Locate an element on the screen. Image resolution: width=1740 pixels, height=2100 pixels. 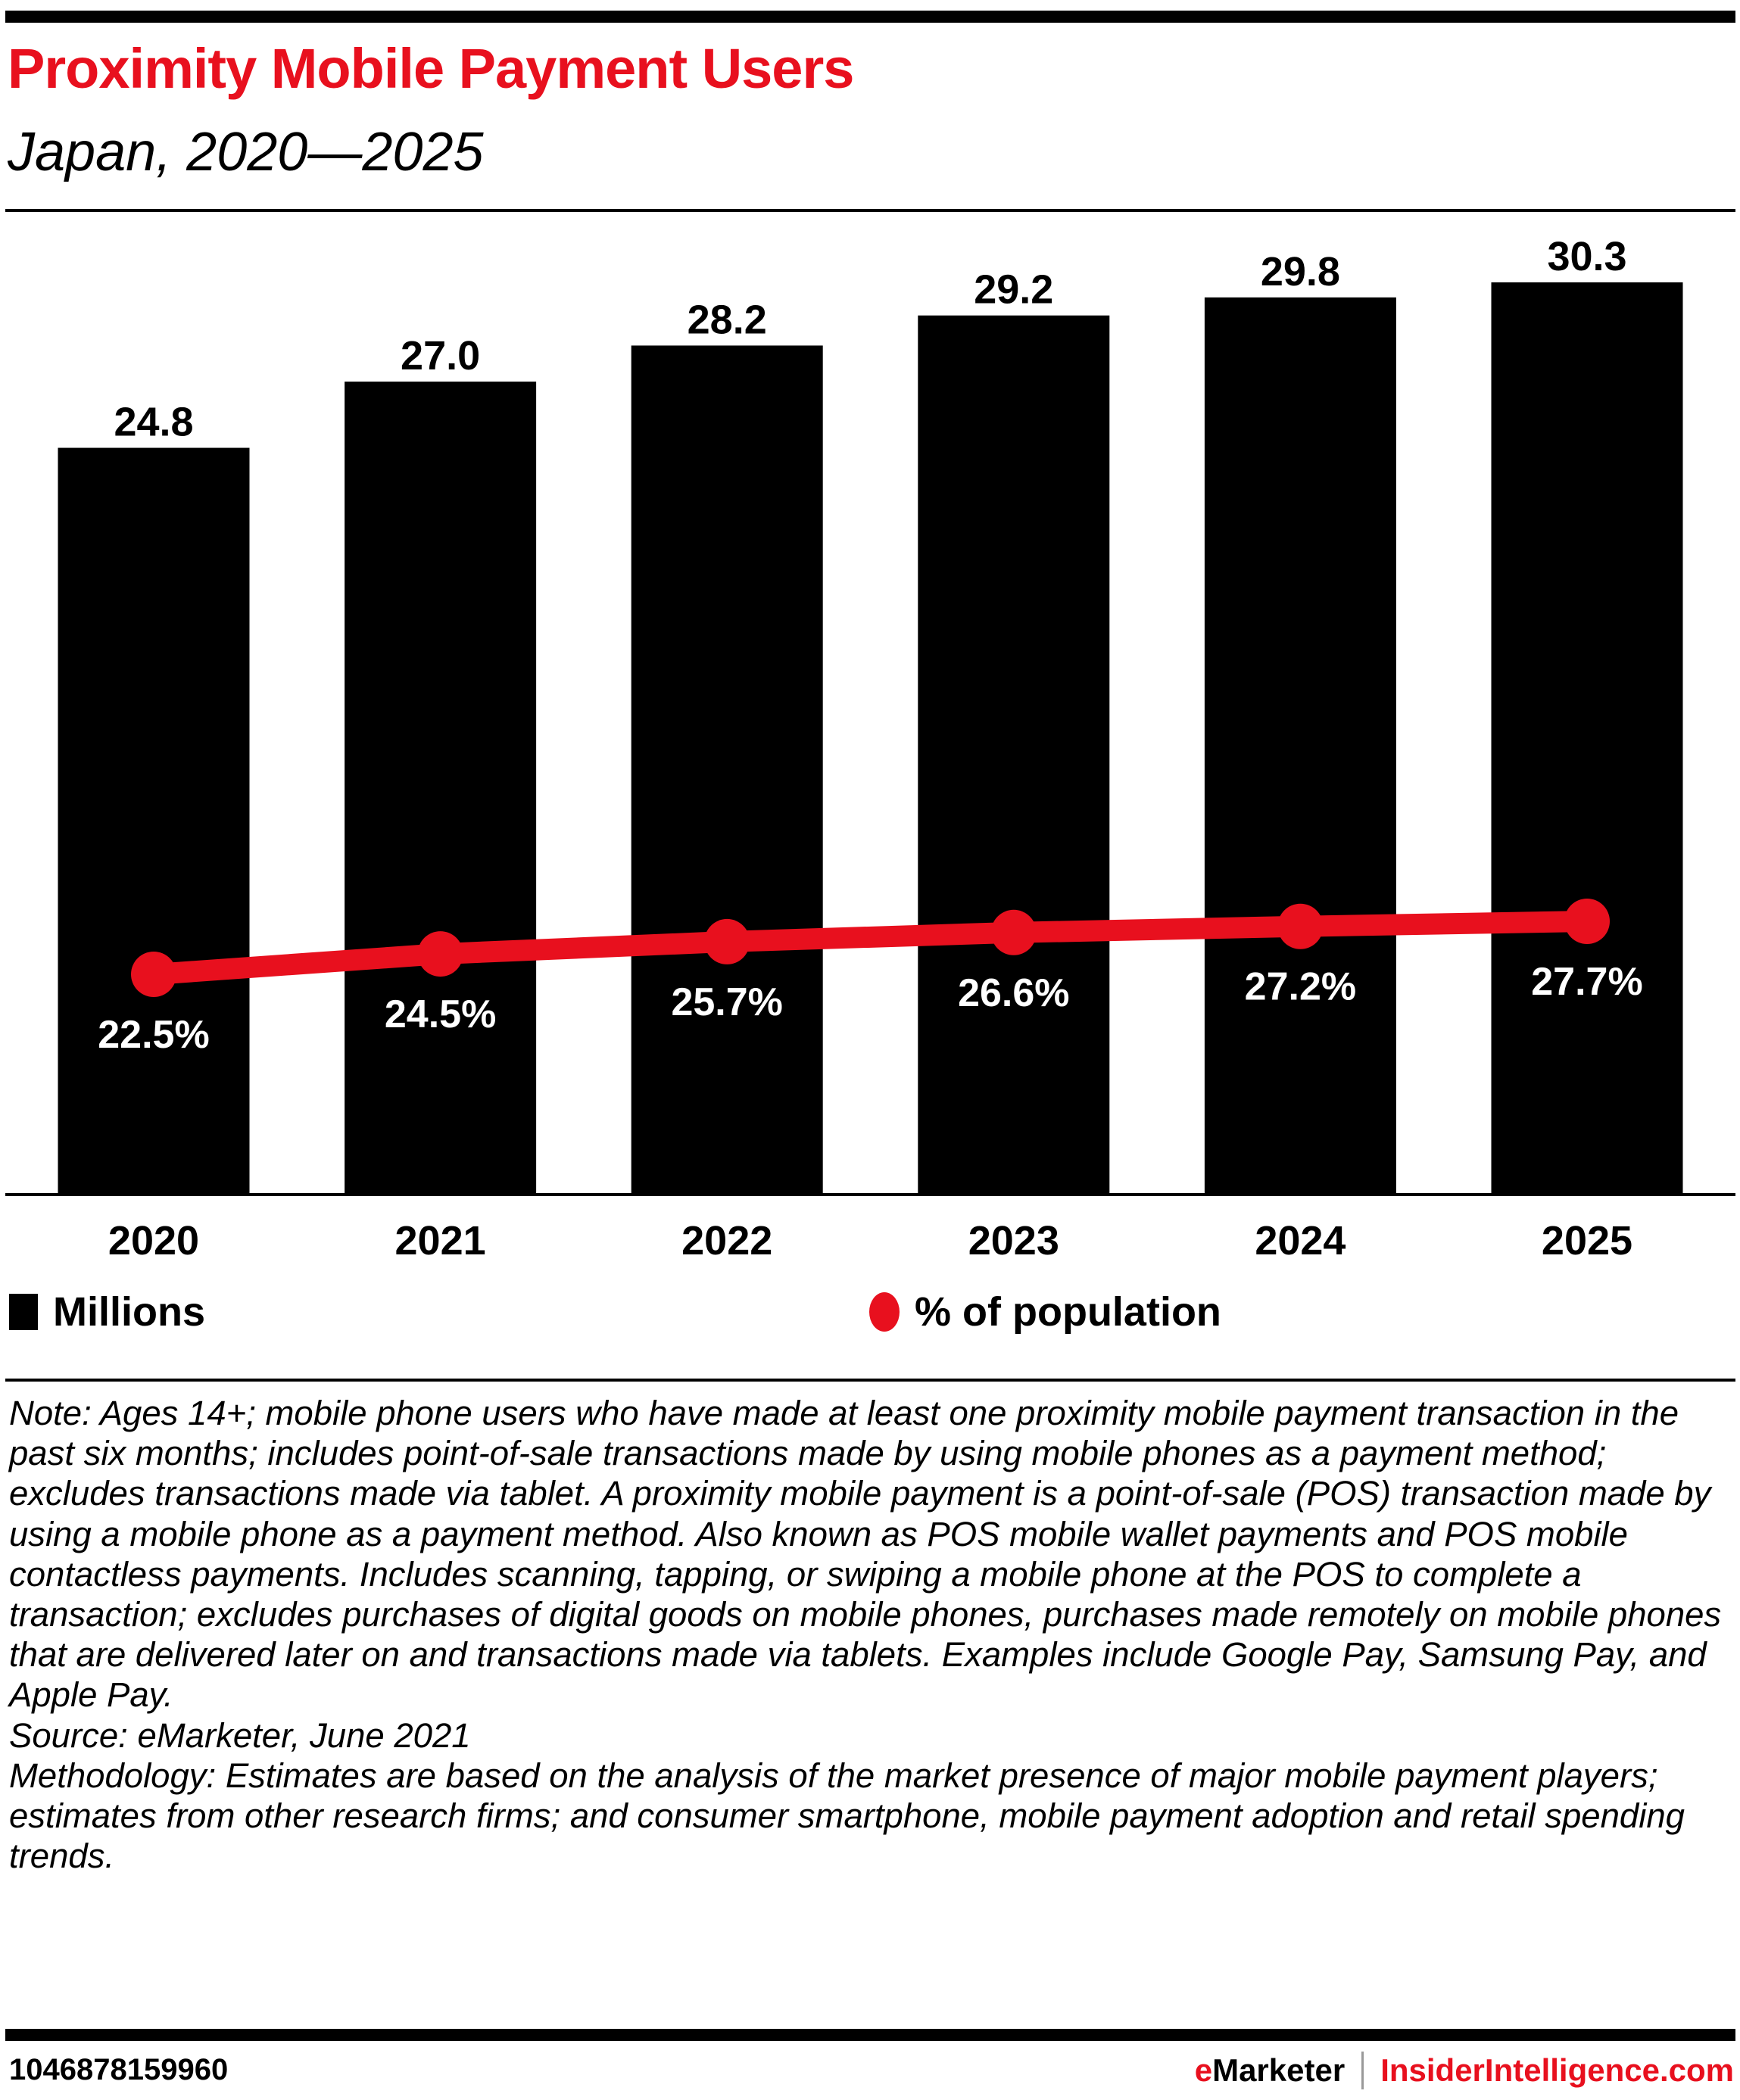
bar-value-label-2025: 30.3 is located at coordinates (1586, 256).